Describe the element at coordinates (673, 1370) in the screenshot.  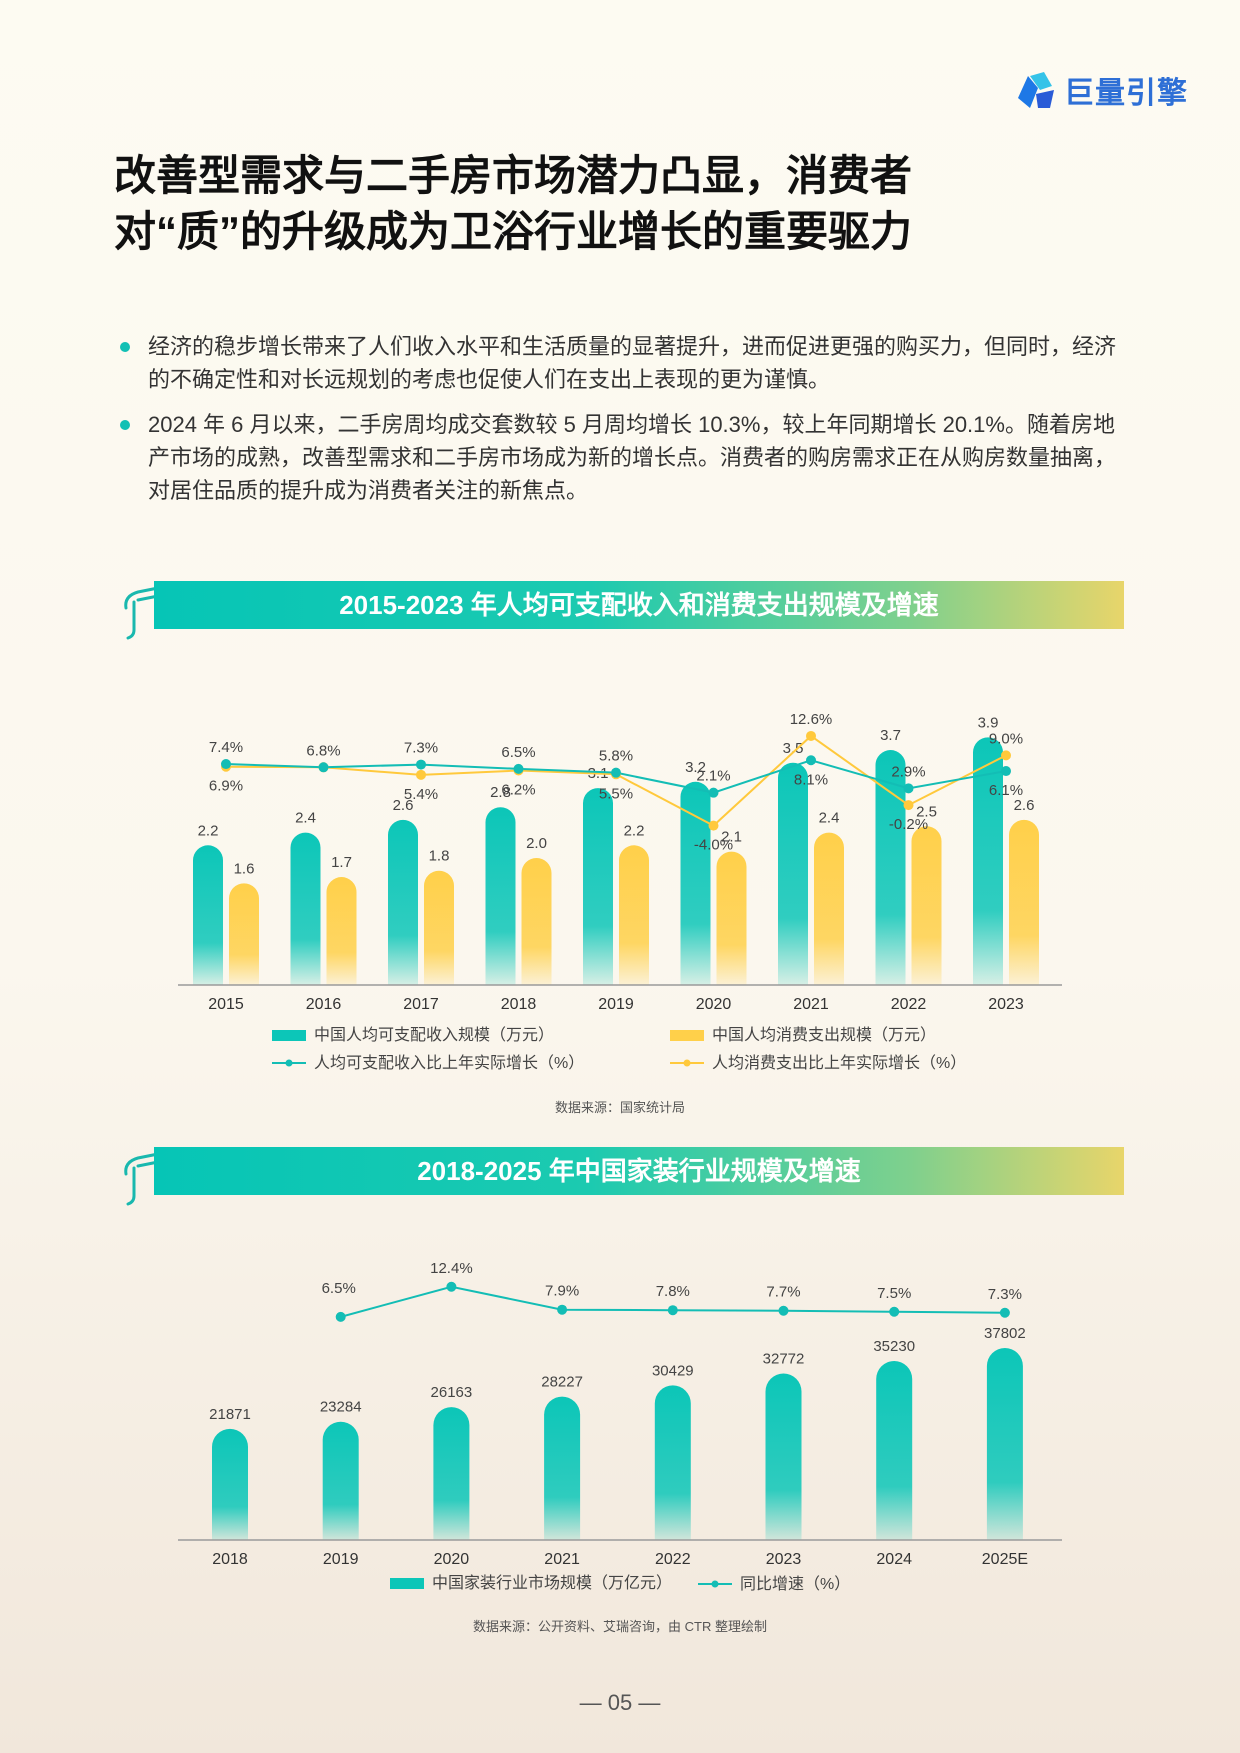
I see `data-label-market-size: 30429` at that location.